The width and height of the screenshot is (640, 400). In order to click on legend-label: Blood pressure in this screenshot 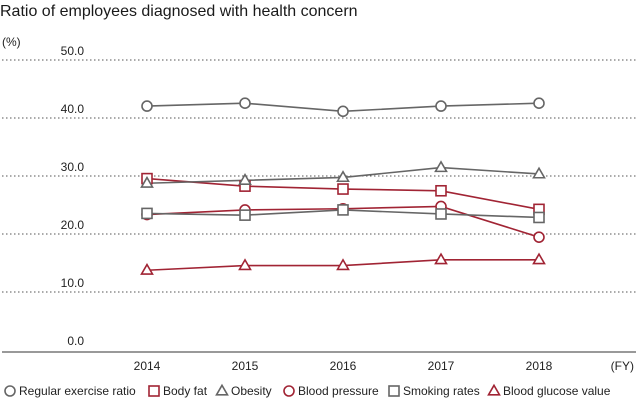, I will do `click(338, 391)`.